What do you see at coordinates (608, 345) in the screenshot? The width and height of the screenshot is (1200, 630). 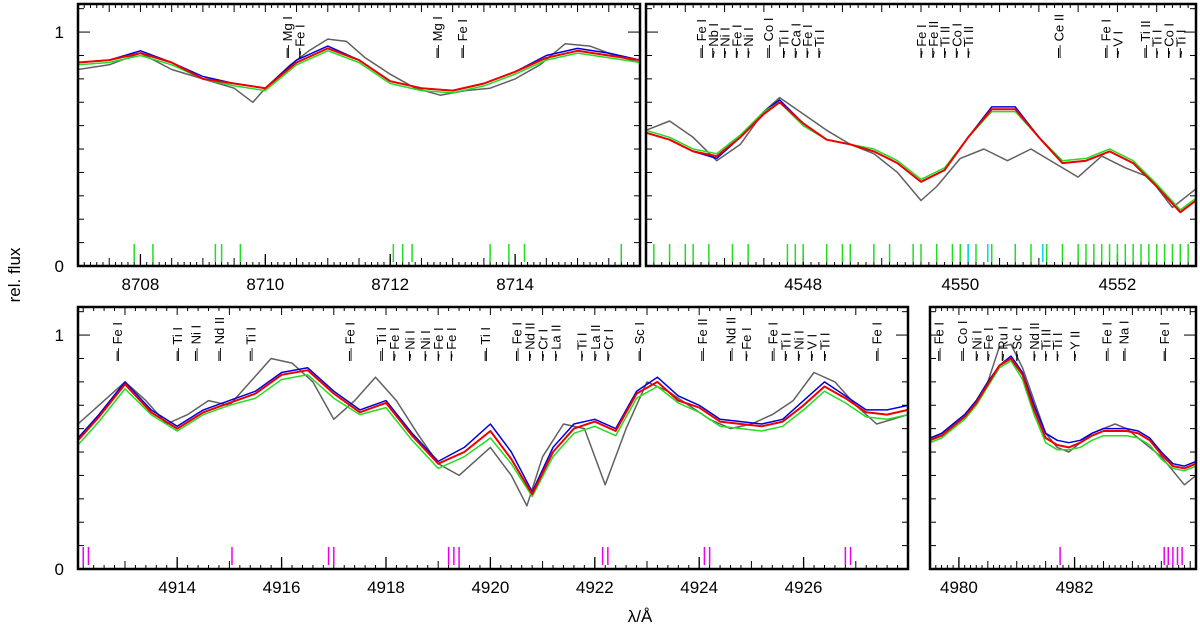 I see `line-id-label: ~ Cr I` at bounding box center [608, 345].